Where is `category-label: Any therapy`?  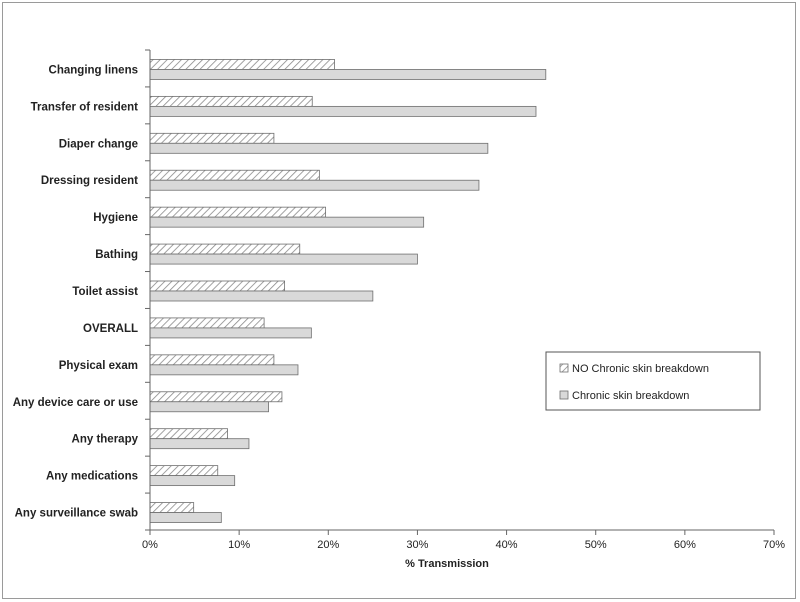 category-label: Any therapy is located at coordinates (105, 440).